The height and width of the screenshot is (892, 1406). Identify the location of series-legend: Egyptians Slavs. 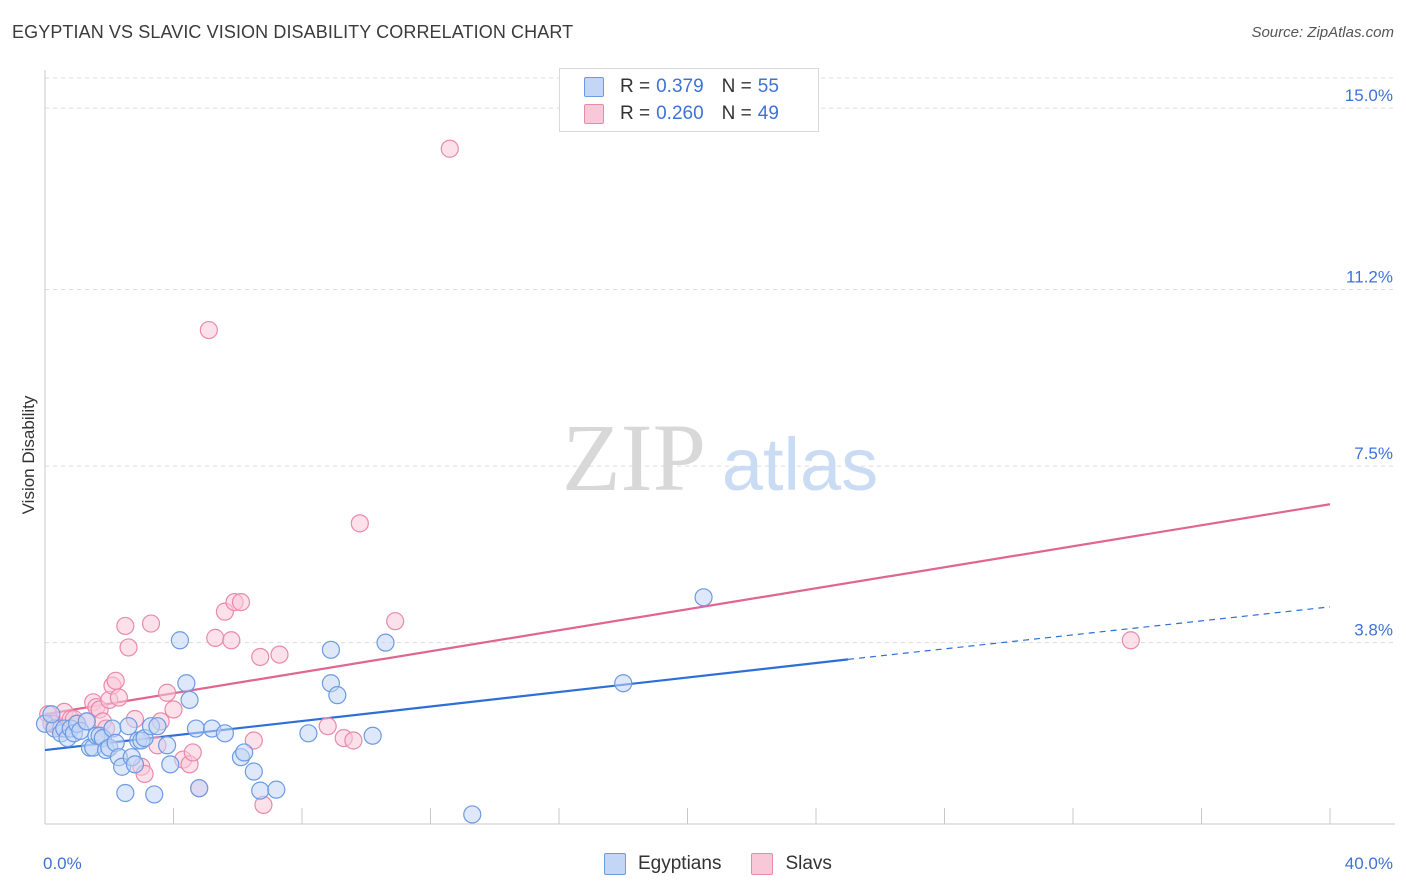
(733, 864).